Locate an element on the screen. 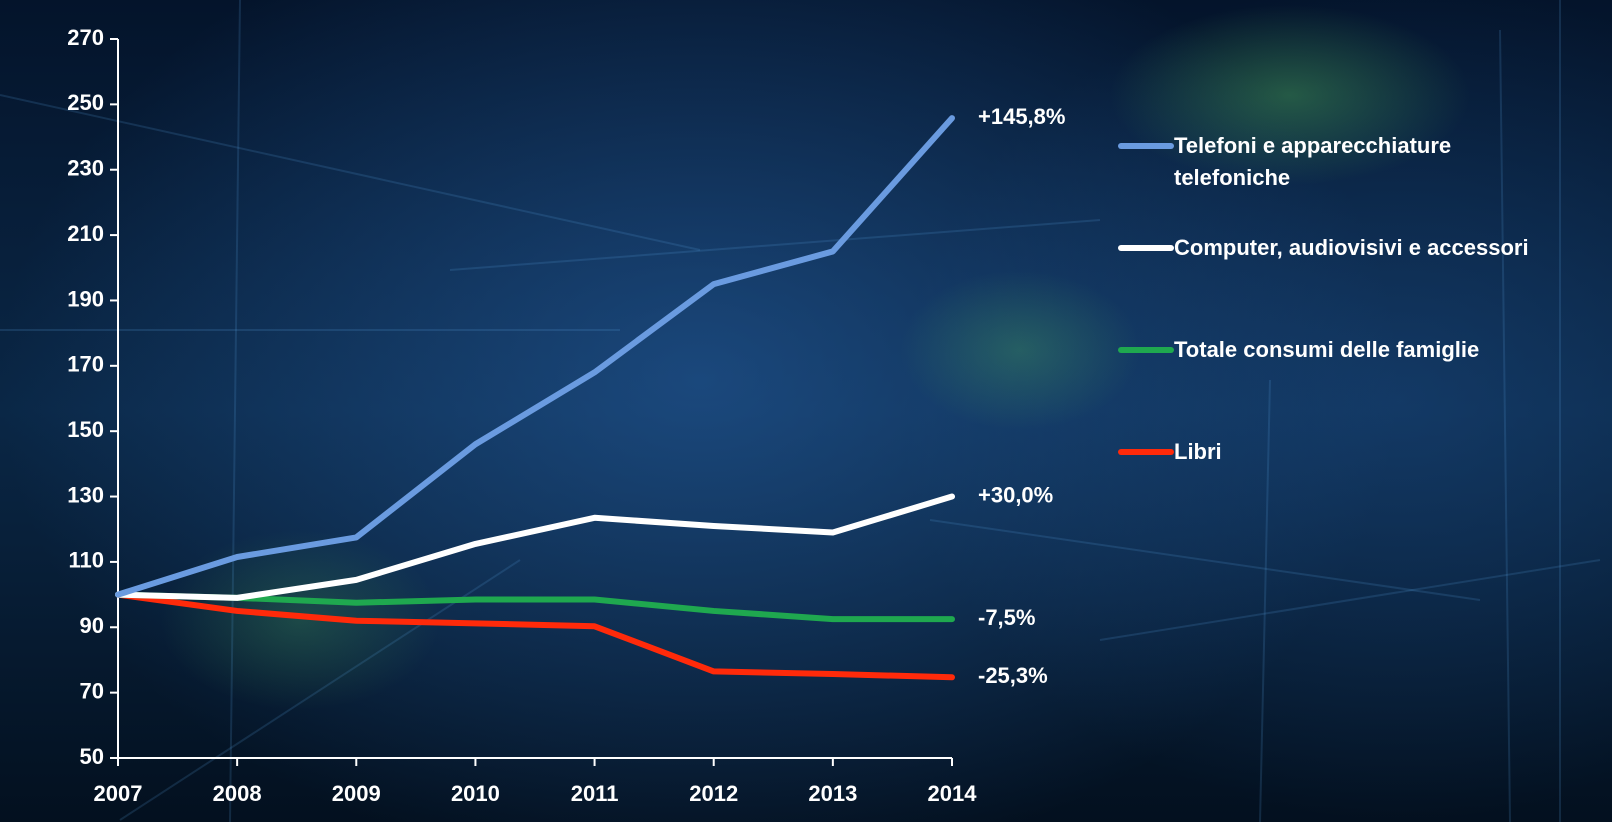 This screenshot has width=1612, height=822. end-label: +145,8% is located at coordinates (1021, 116).